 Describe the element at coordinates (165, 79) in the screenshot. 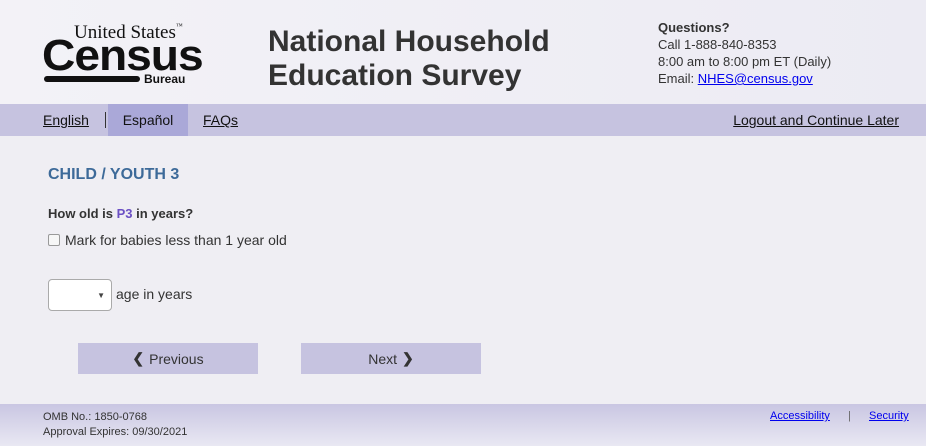

I see `logo-bureau: Bureau` at that location.